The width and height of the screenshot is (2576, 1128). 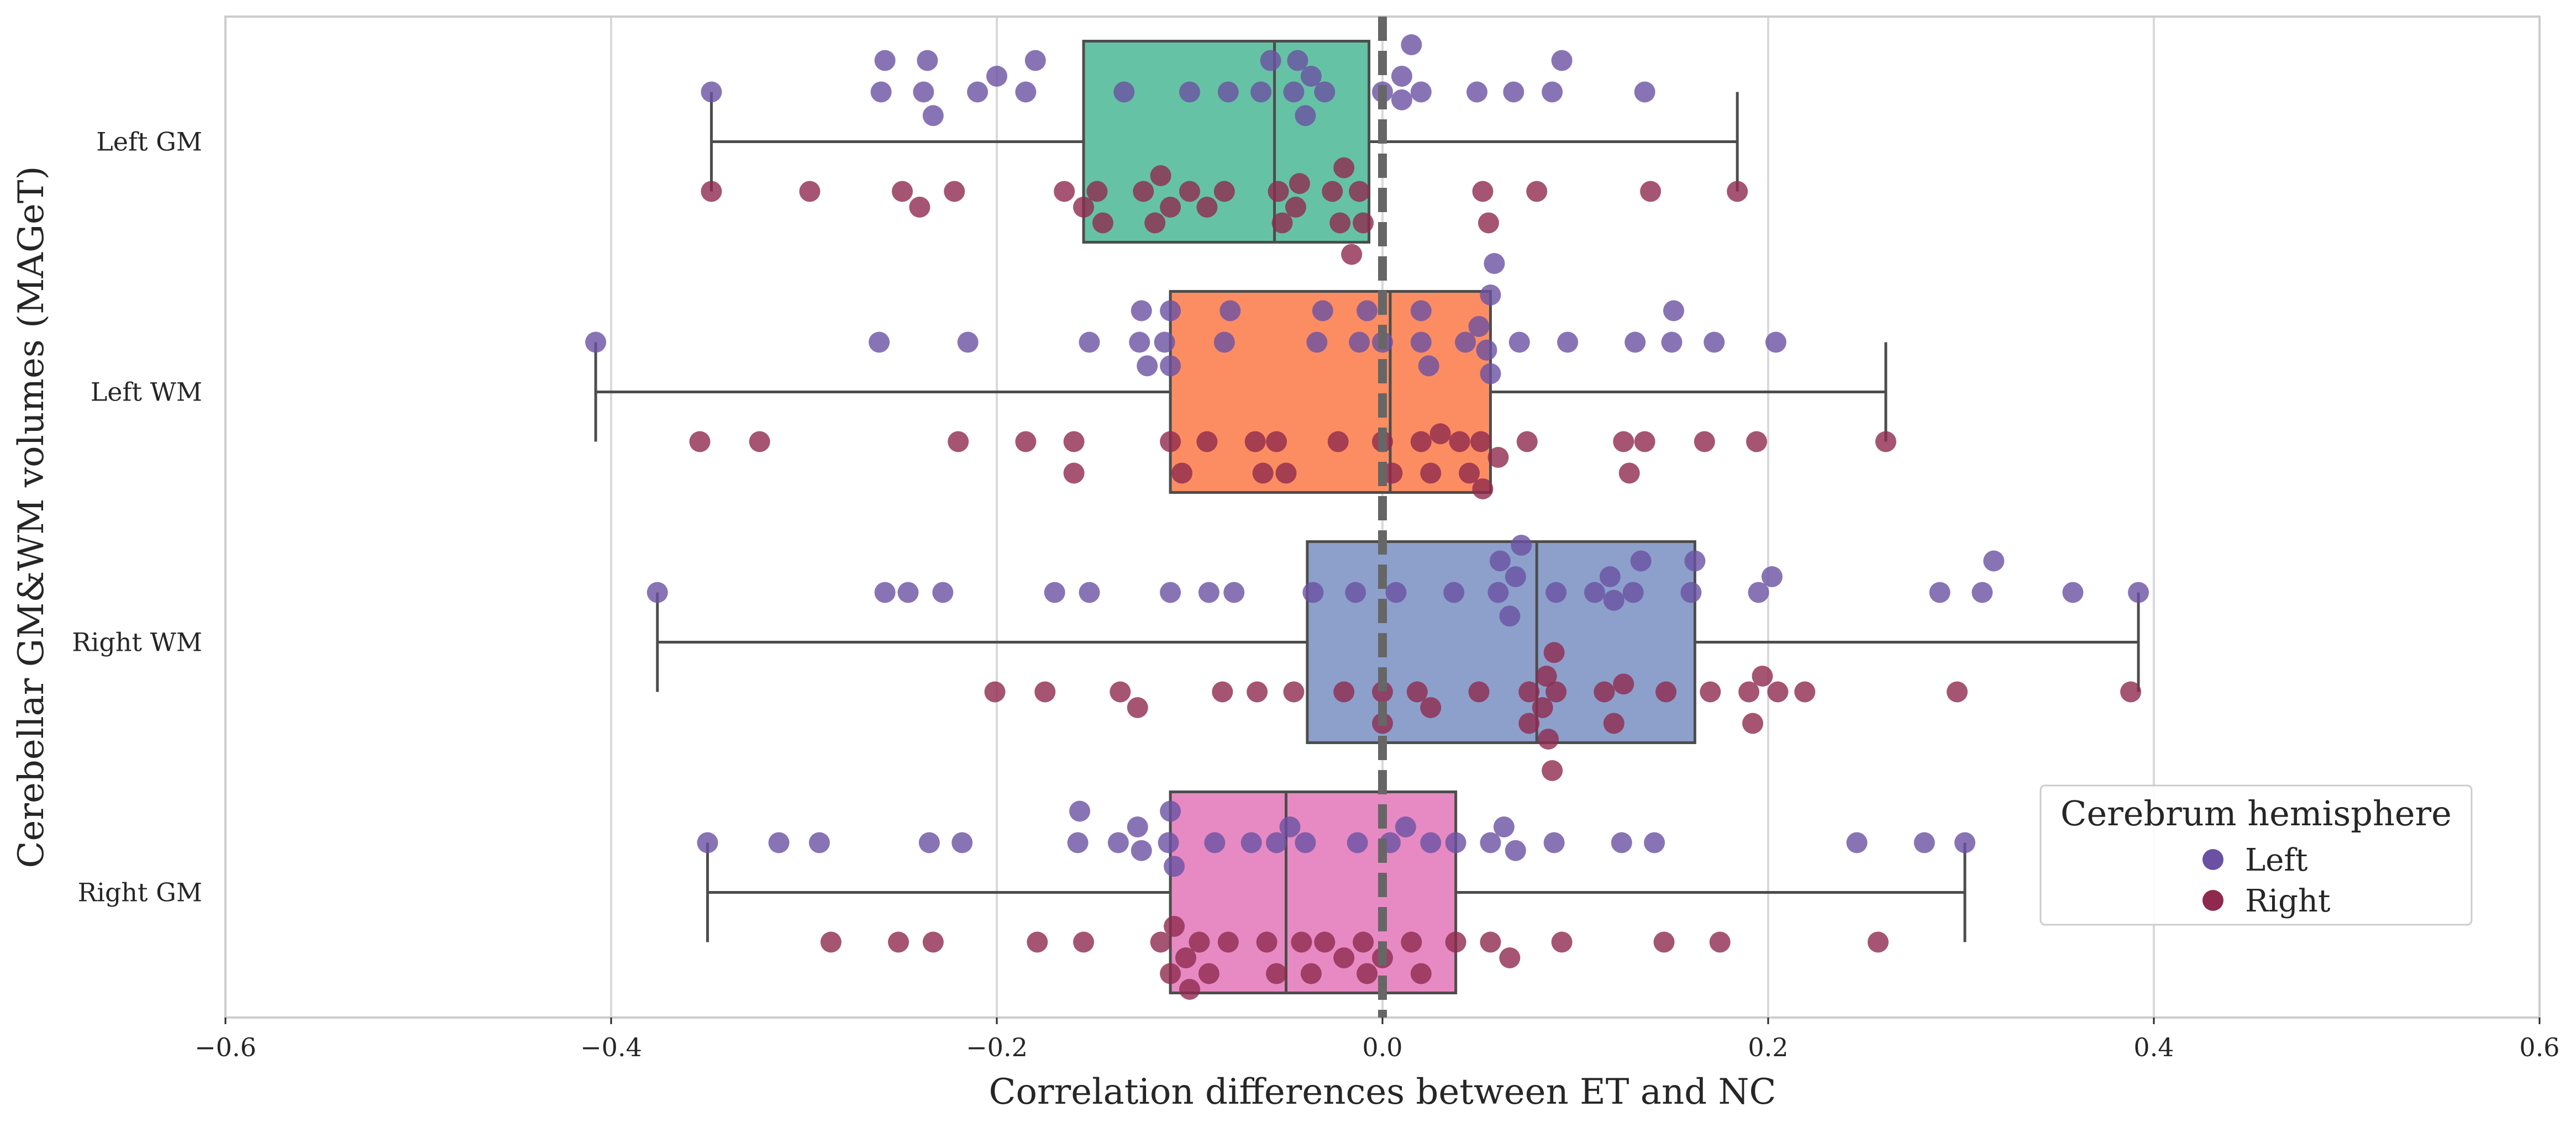 I want to click on y-tick-label: Right GM, so click(x=140, y=893).